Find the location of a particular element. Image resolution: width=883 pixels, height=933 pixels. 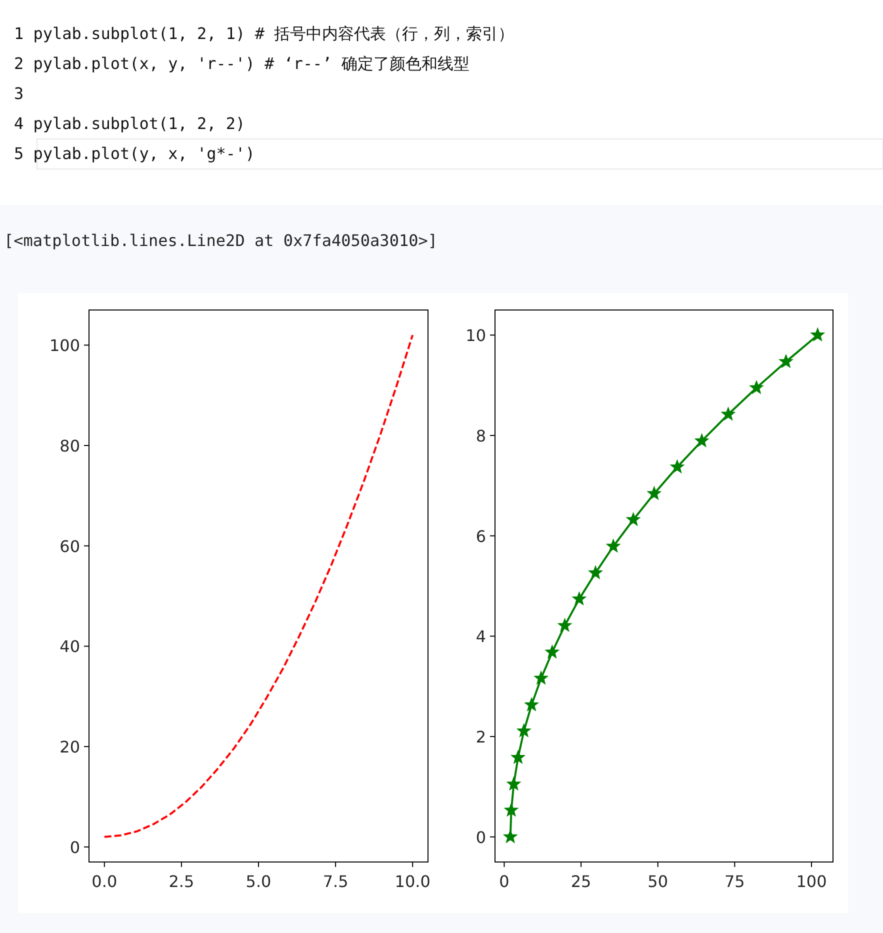

x-tick-label: 25 is located at coordinates (581, 881).